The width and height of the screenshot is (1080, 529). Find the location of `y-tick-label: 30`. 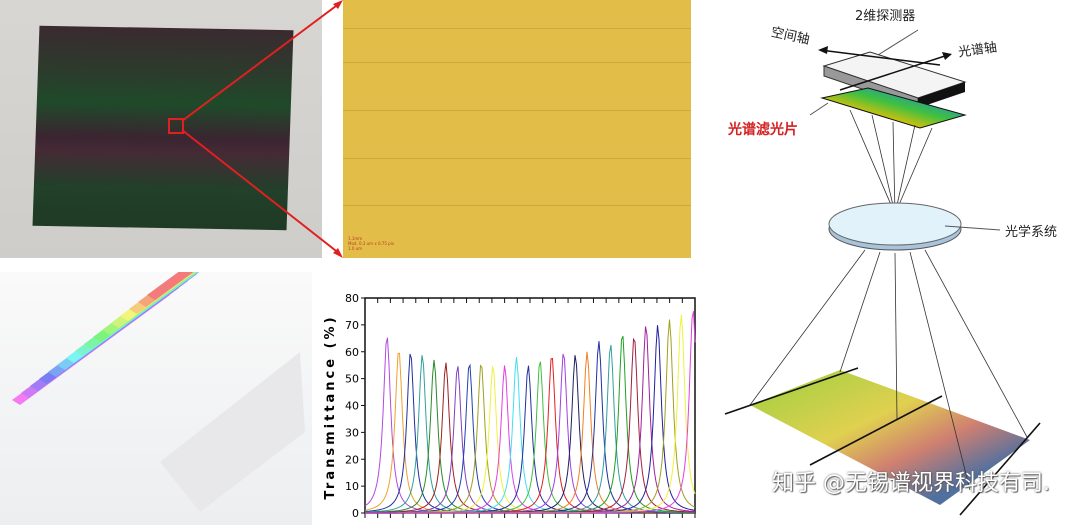

y-tick-label: 30 is located at coordinates (352, 432).